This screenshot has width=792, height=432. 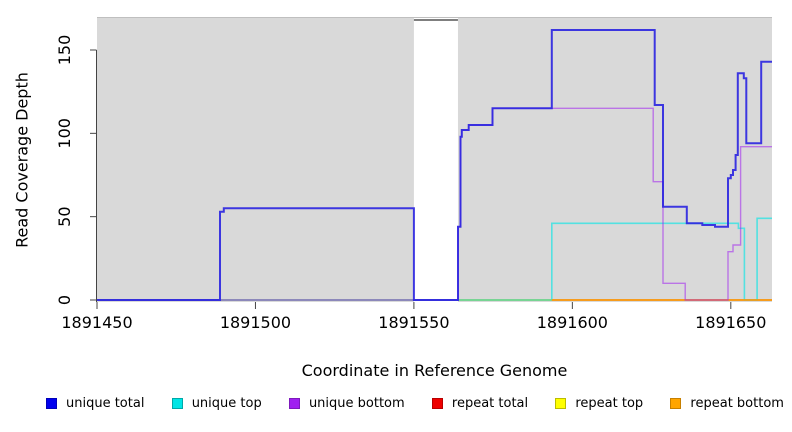 I want to click on legend-item-repeat-bottom: repeat bottom, so click(x=727, y=403).